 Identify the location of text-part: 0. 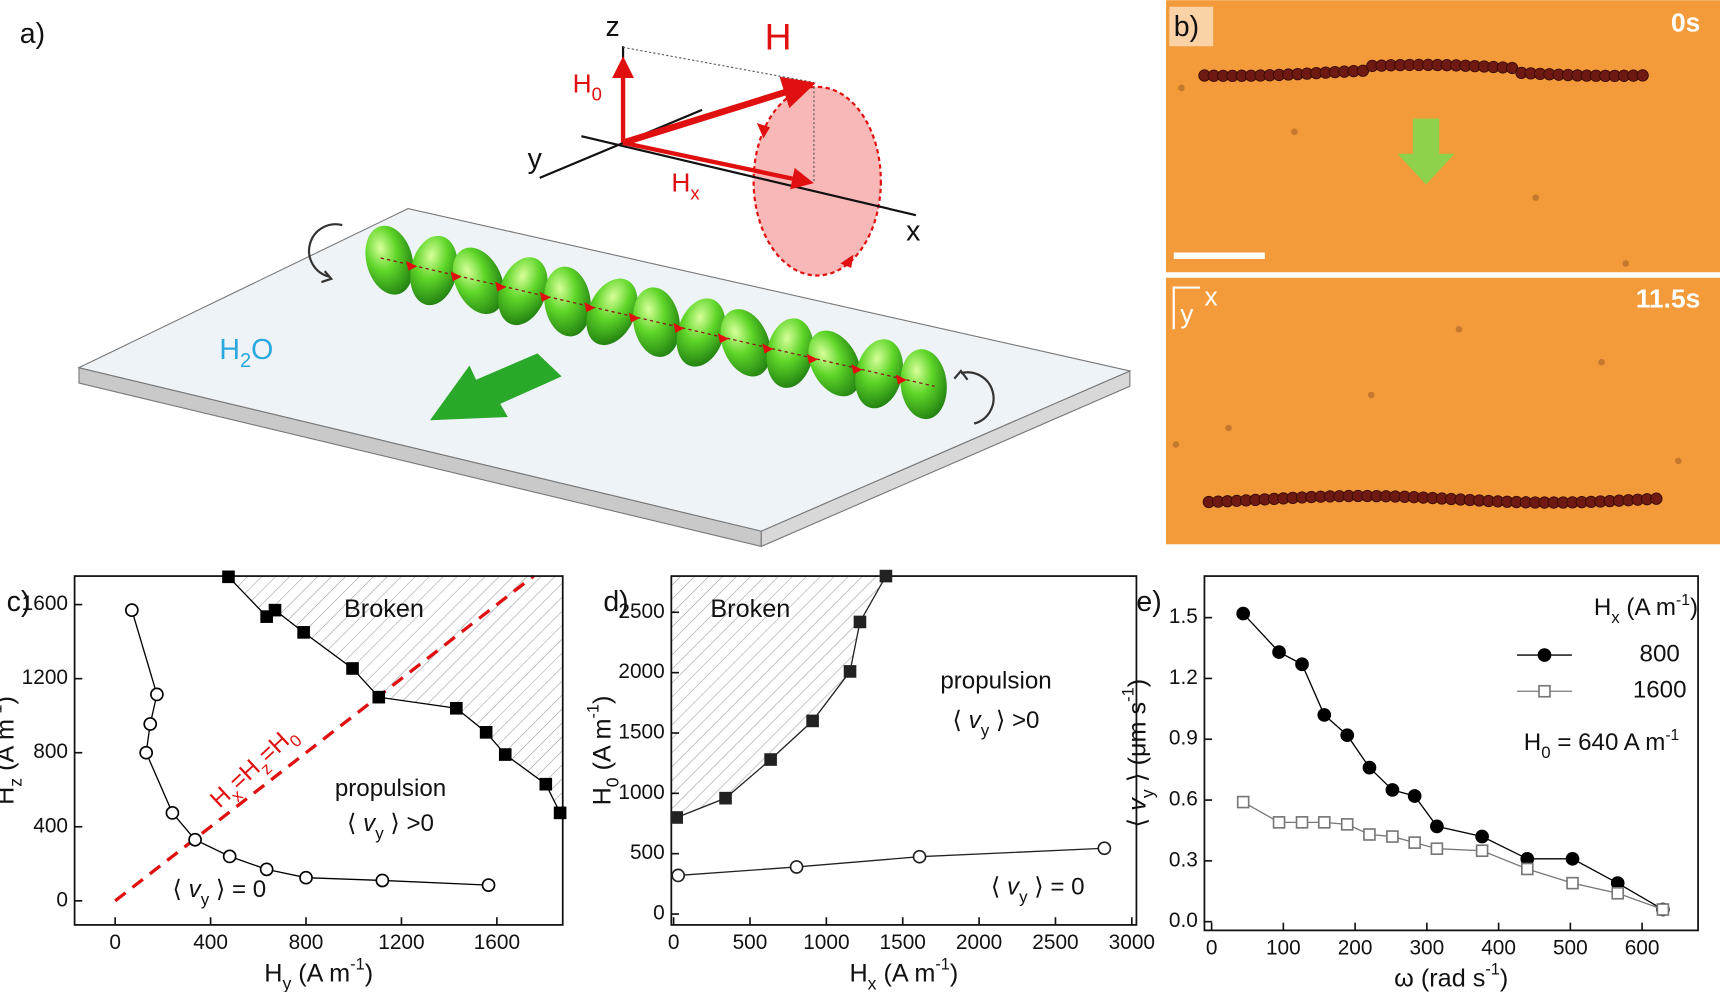
(597, 94).